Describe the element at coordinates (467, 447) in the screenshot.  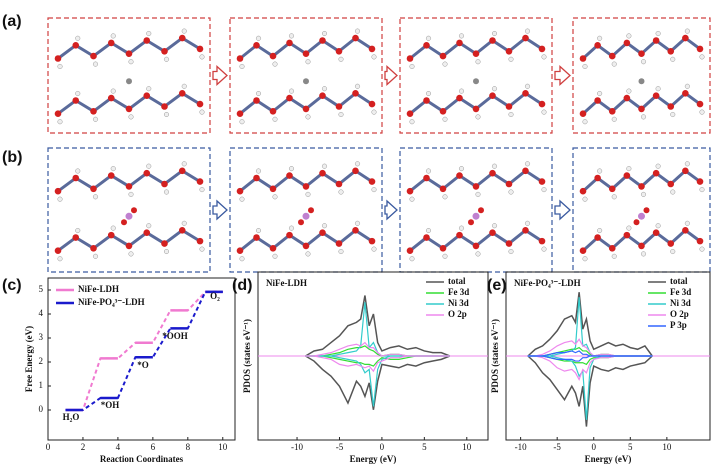
I see `x-tick-label: 10` at that location.